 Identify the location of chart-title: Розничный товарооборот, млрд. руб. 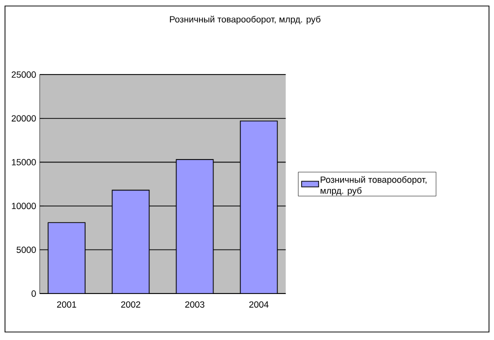
(245, 20).